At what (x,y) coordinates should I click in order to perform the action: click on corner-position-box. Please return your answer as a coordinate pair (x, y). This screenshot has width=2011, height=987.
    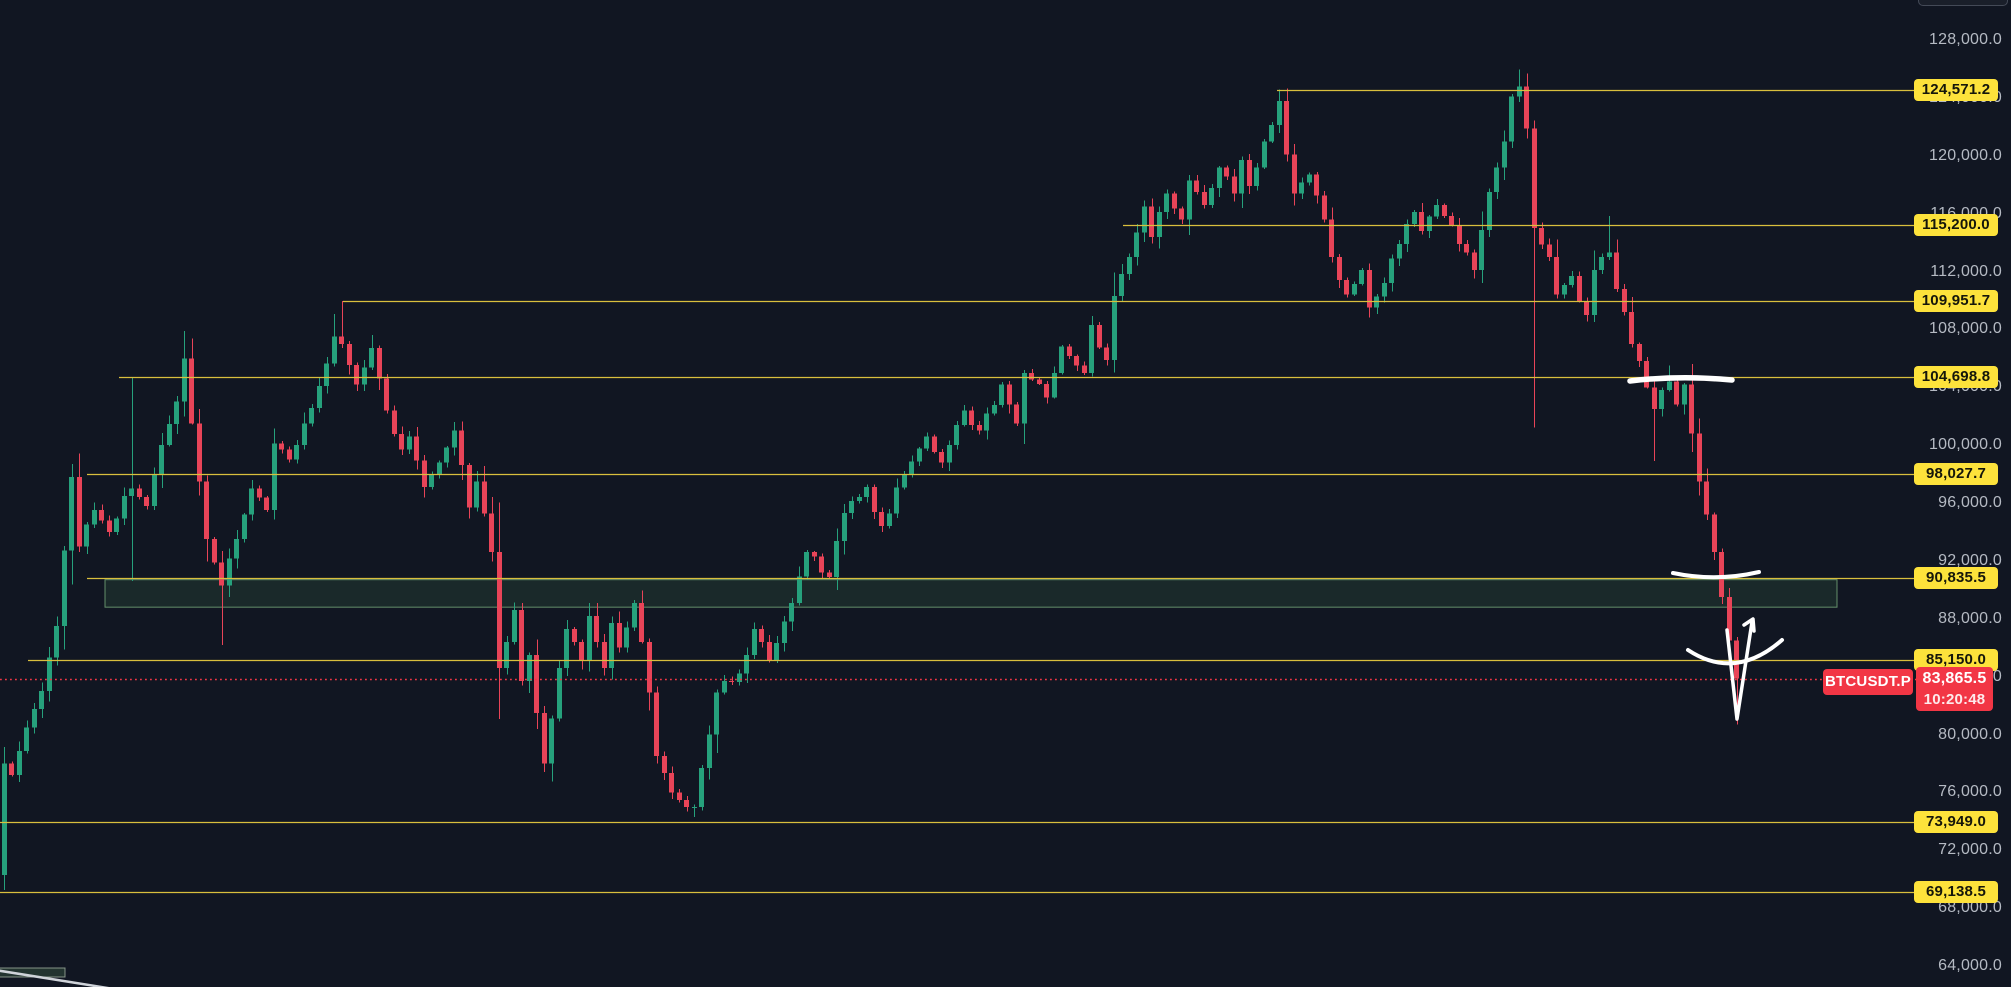
    Looking at the image, I should click on (33, 972).